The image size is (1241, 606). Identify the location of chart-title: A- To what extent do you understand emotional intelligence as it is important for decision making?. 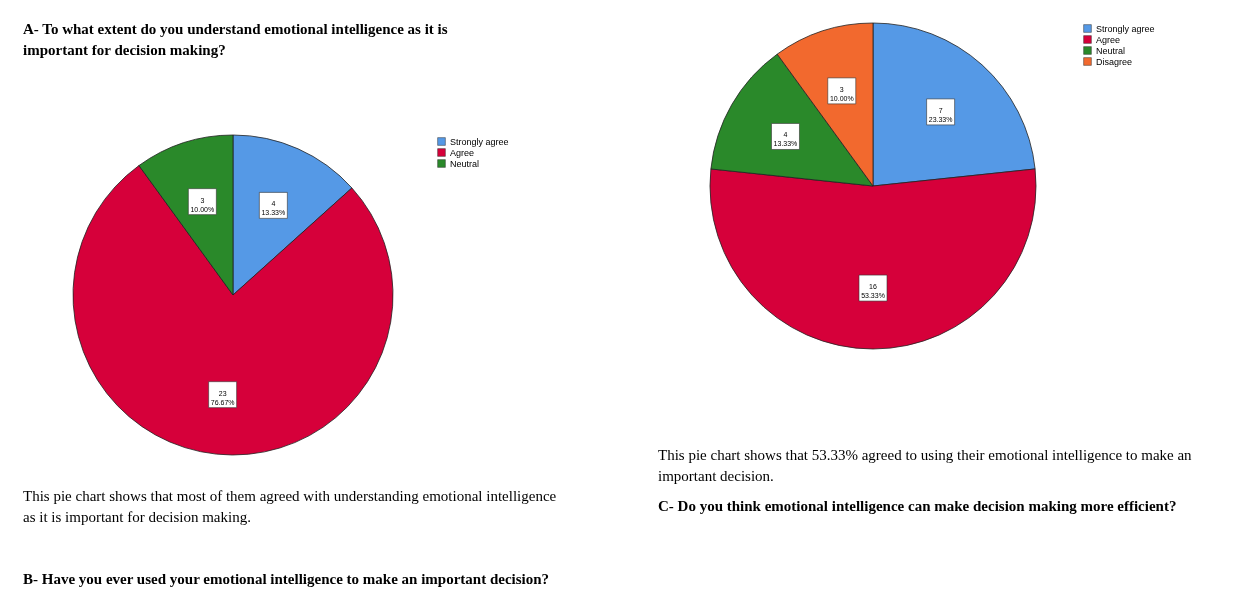
(235, 39).